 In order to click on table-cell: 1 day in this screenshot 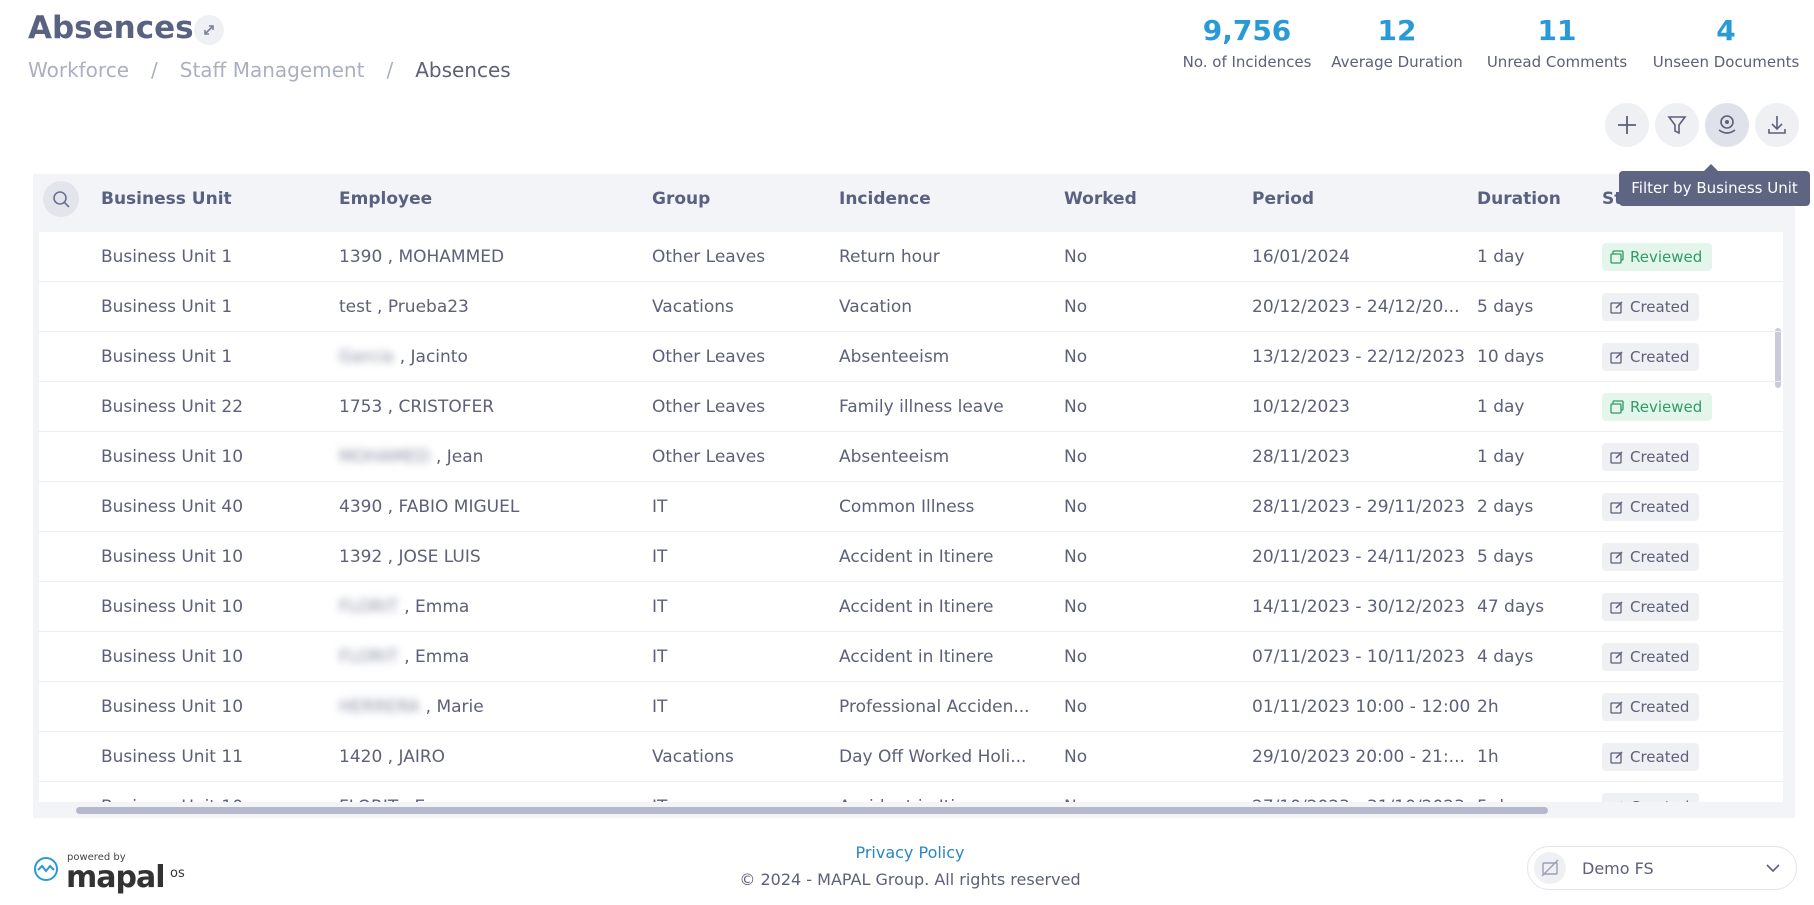, I will do `click(1501, 257)`.